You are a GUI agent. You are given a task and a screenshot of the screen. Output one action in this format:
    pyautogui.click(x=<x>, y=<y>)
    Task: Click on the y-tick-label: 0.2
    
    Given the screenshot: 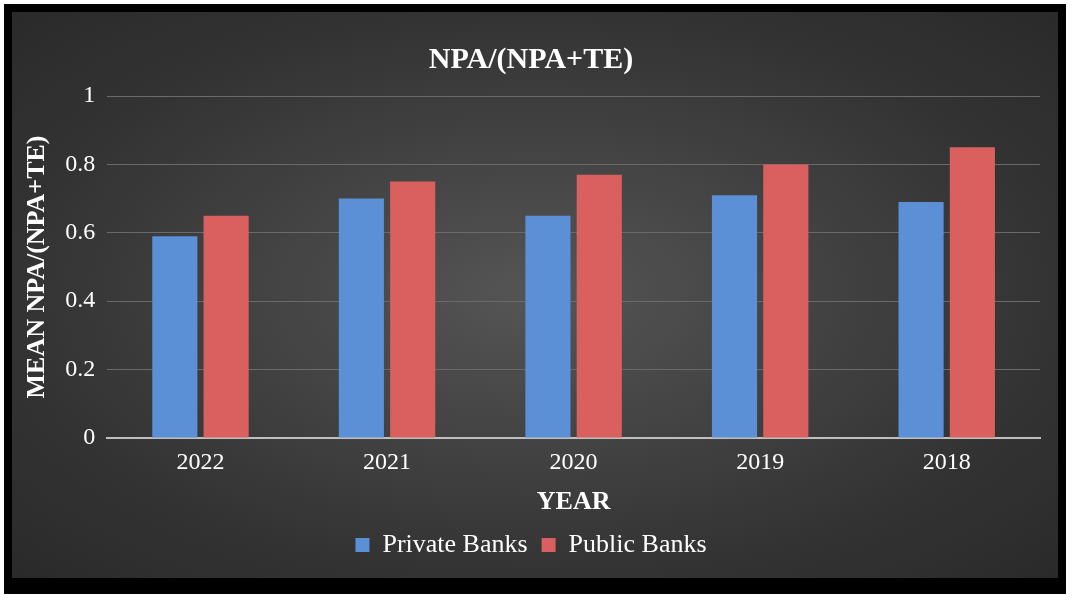 What is the action you would take?
    pyautogui.click(x=80, y=367)
    